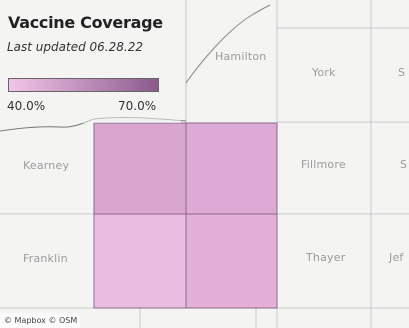 This screenshot has width=409, height=328. I want to click on county-label-fillmore: Fillmore, so click(323, 164).